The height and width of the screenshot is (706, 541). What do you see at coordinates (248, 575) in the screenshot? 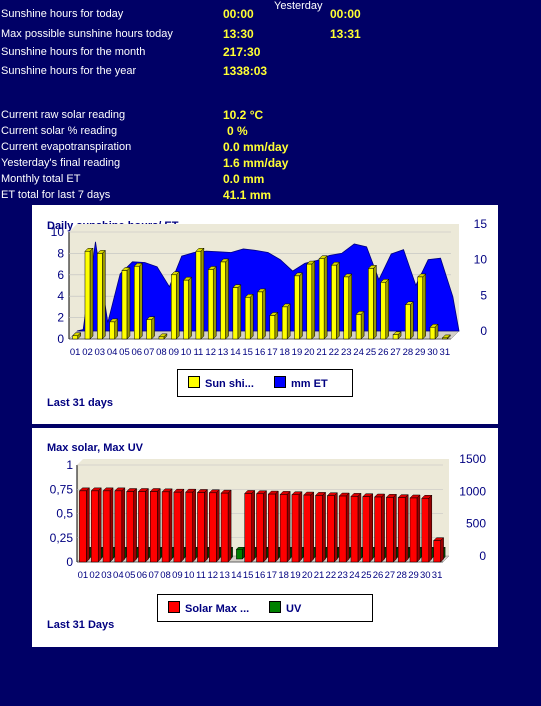
I see `x-tick-label: 15` at bounding box center [248, 575].